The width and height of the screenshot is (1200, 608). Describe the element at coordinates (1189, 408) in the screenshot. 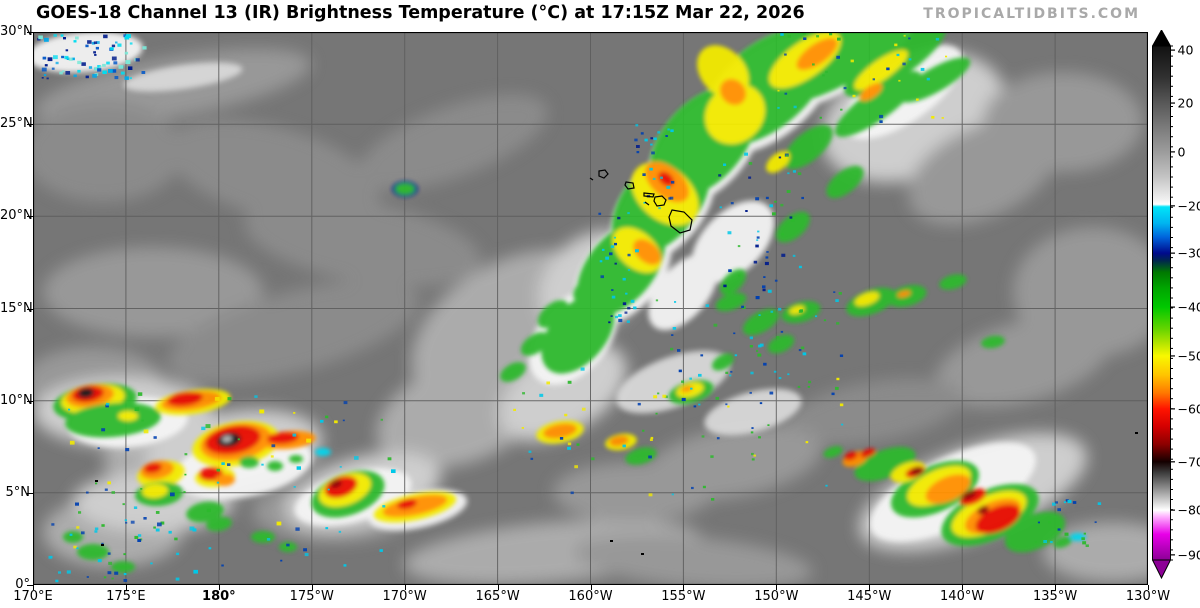

I see `colorbar-label: −60` at that location.